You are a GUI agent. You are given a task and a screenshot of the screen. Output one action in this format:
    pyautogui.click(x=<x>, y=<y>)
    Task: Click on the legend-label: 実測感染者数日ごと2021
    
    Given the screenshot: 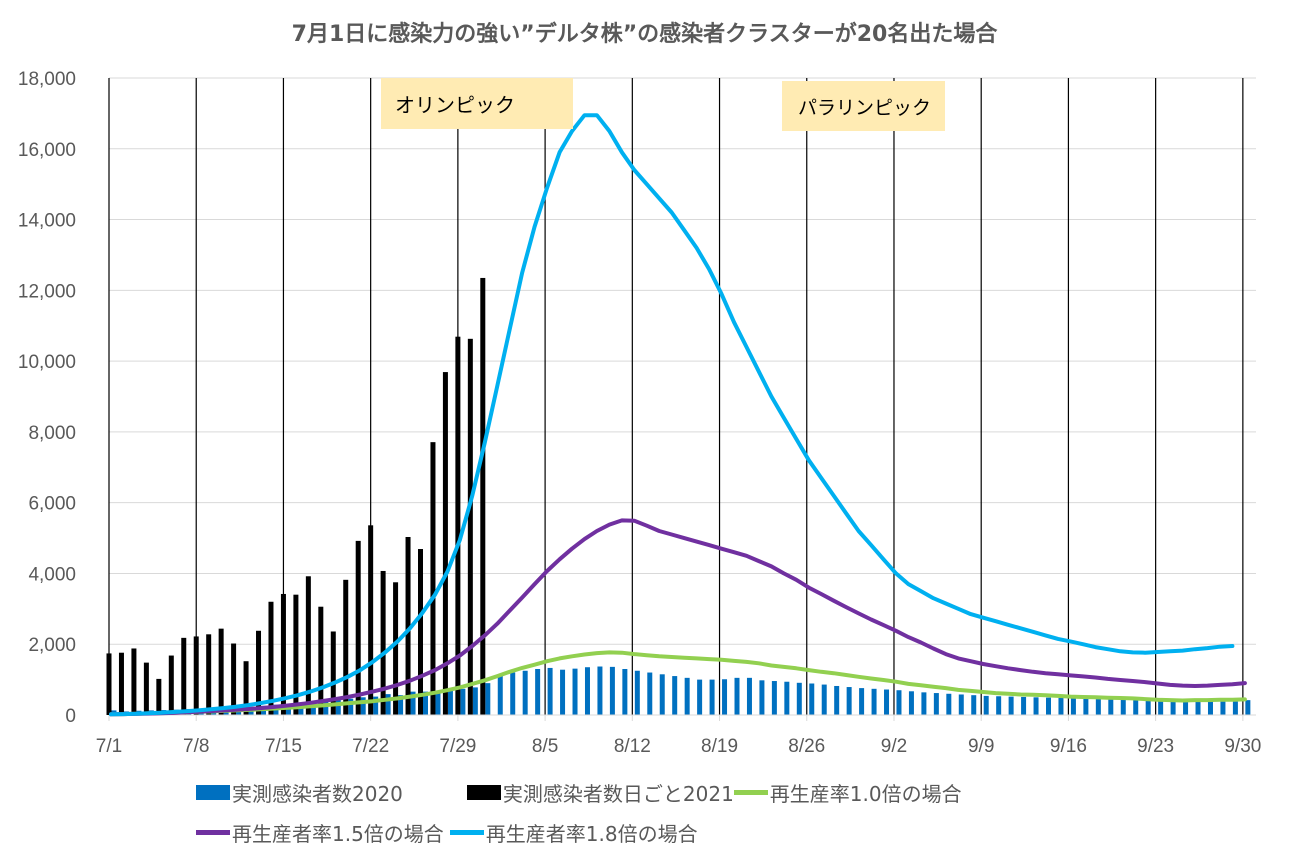 What is the action you would take?
    pyautogui.click(x=618, y=794)
    